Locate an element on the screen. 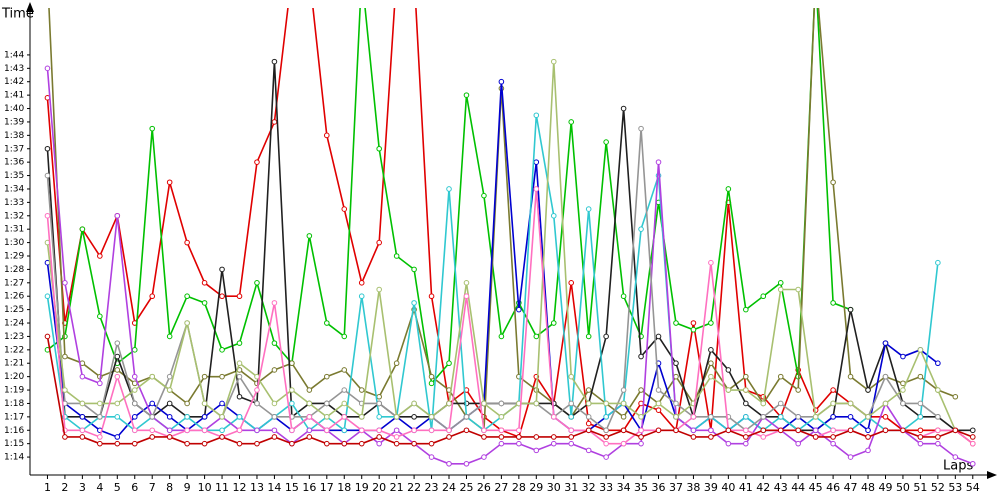  x-tick-label: 46 is located at coordinates (833, 487).